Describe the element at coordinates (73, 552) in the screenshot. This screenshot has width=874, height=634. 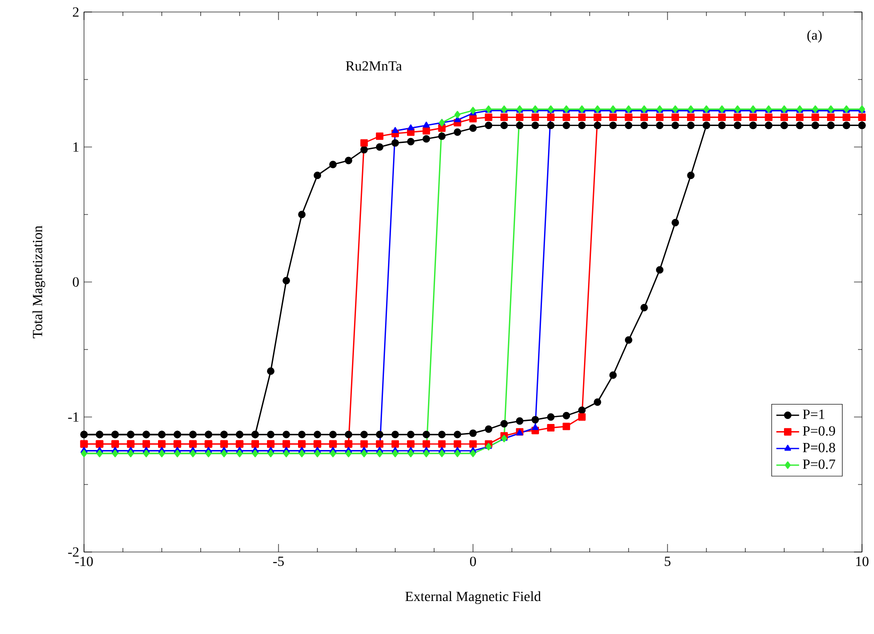
I see `y-tick-label: -2` at that location.